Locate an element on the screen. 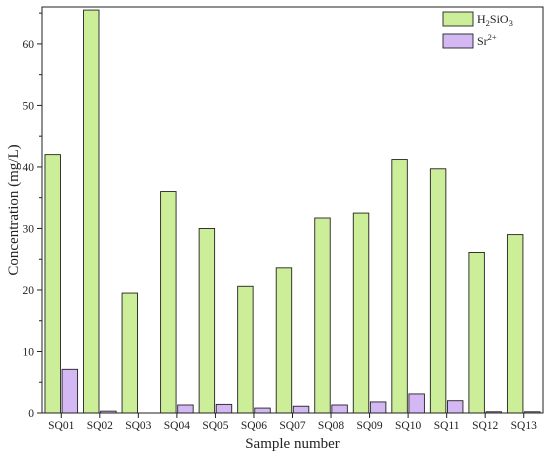  bar-sr-sq05 is located at coordinates (224, 408).